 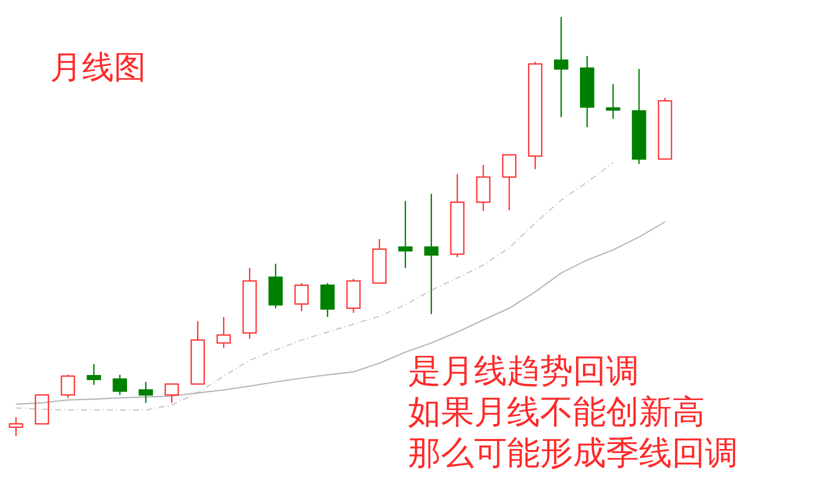 What do you see at coordinates (523, 370) in the screenshot?
I see `annotation: 是月线趋势回调` at bounding box center [523, 370].